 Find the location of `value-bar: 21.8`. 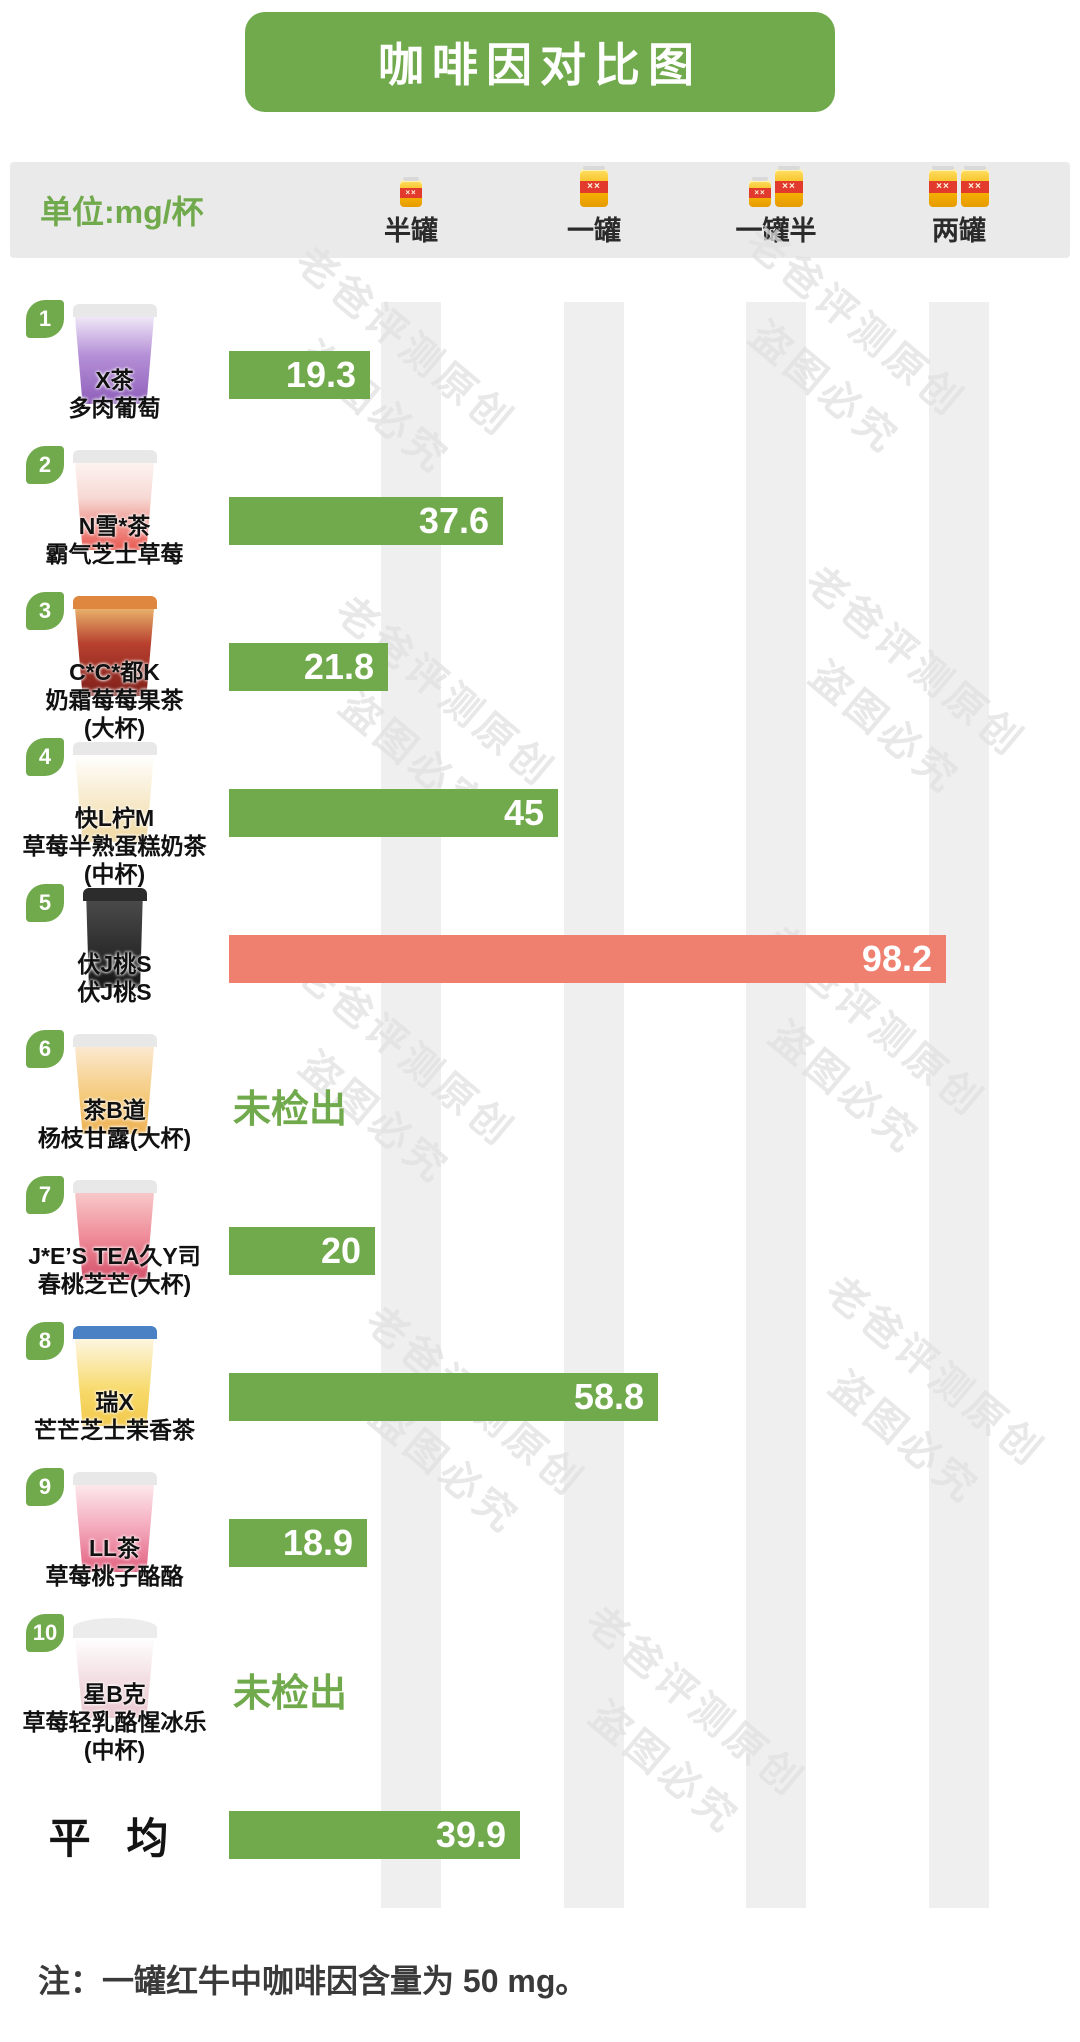

value-bar: 21.8 is located at coordinates (308, 667).